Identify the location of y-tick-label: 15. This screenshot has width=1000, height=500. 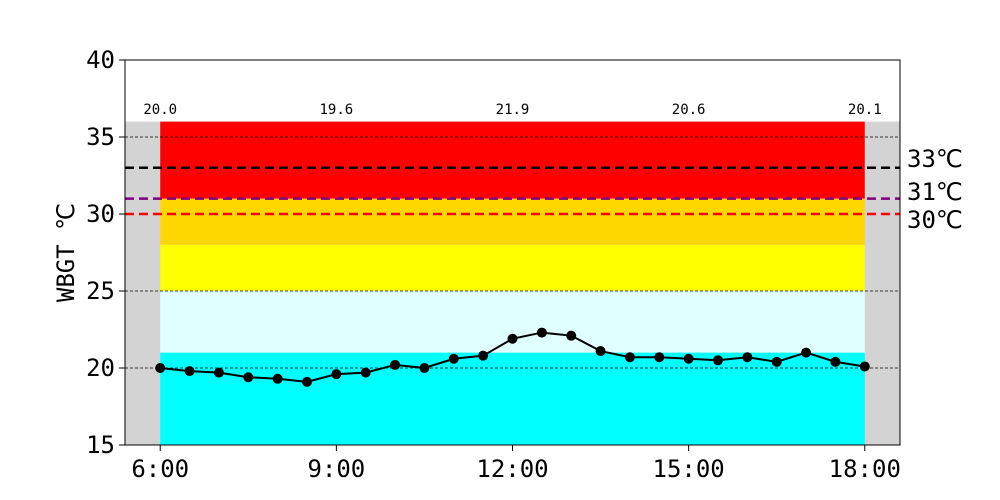
(100, 445).